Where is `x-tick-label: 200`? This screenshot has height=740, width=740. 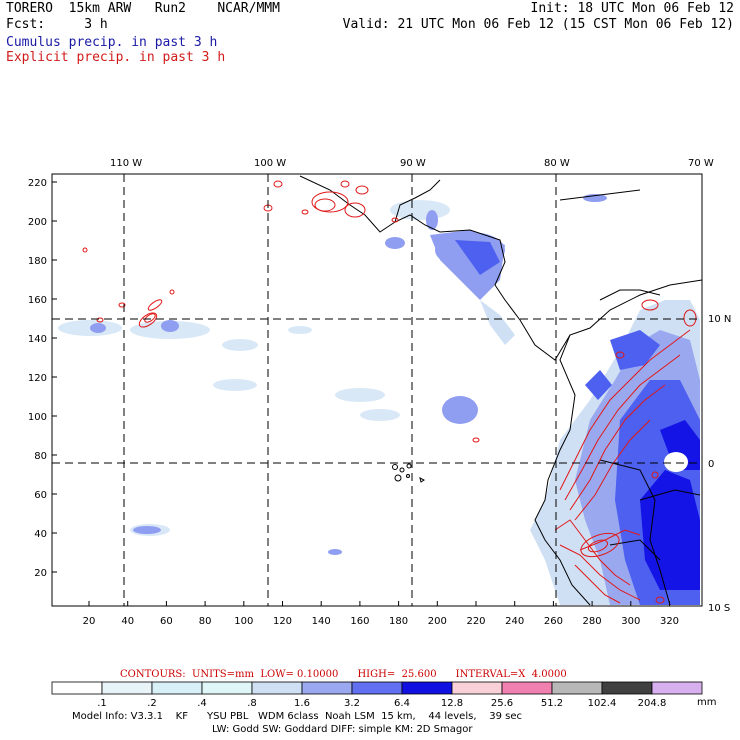 x-tick-label: 200 is located at coordinates (437, 621).